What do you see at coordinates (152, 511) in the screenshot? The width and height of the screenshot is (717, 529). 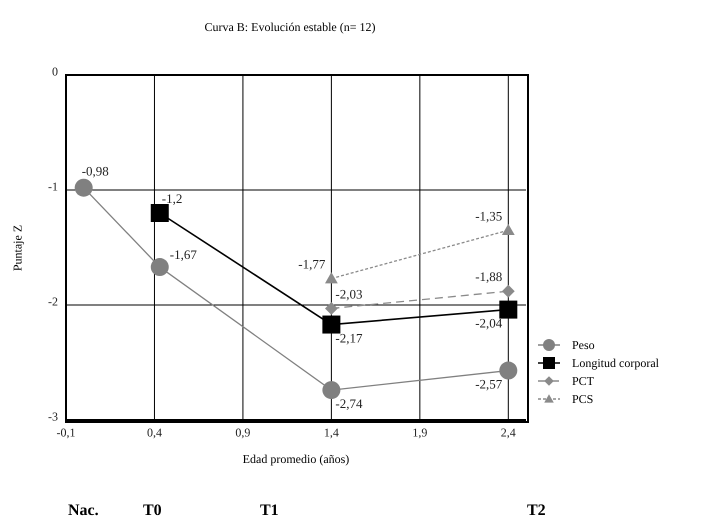 I see `text: T0` at bounding box center [152, 511].